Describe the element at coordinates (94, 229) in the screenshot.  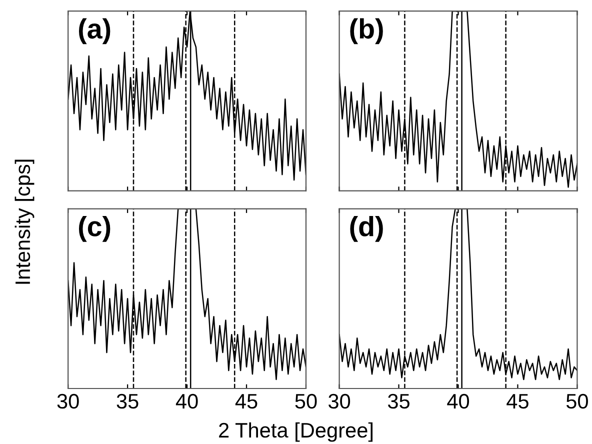
I see `chart-title: (c)` at that location.